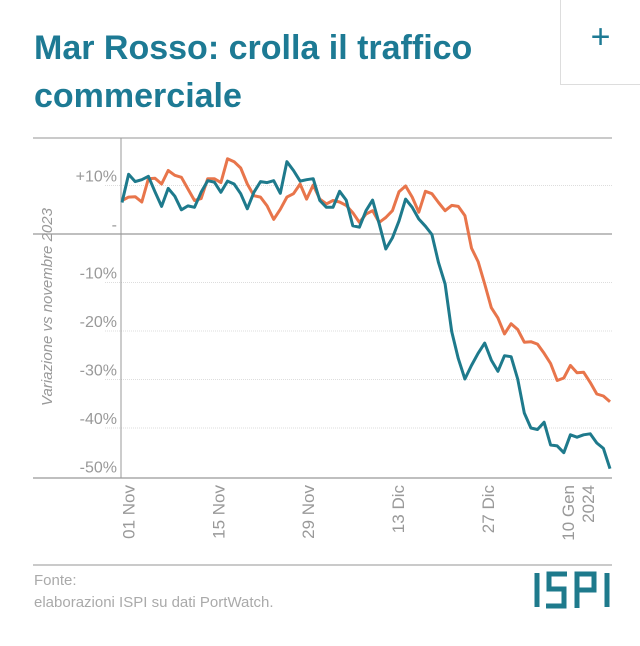 This screenshot has width=640, height=646. I want to click on x-tick-label: 13 Dic, so click(398, 509).